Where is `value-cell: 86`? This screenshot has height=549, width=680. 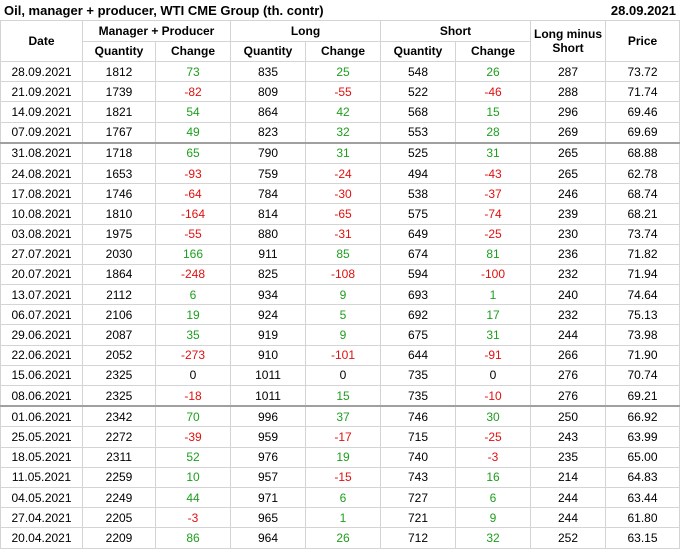 value-cell: 86 is located at coordinates (193, 538).